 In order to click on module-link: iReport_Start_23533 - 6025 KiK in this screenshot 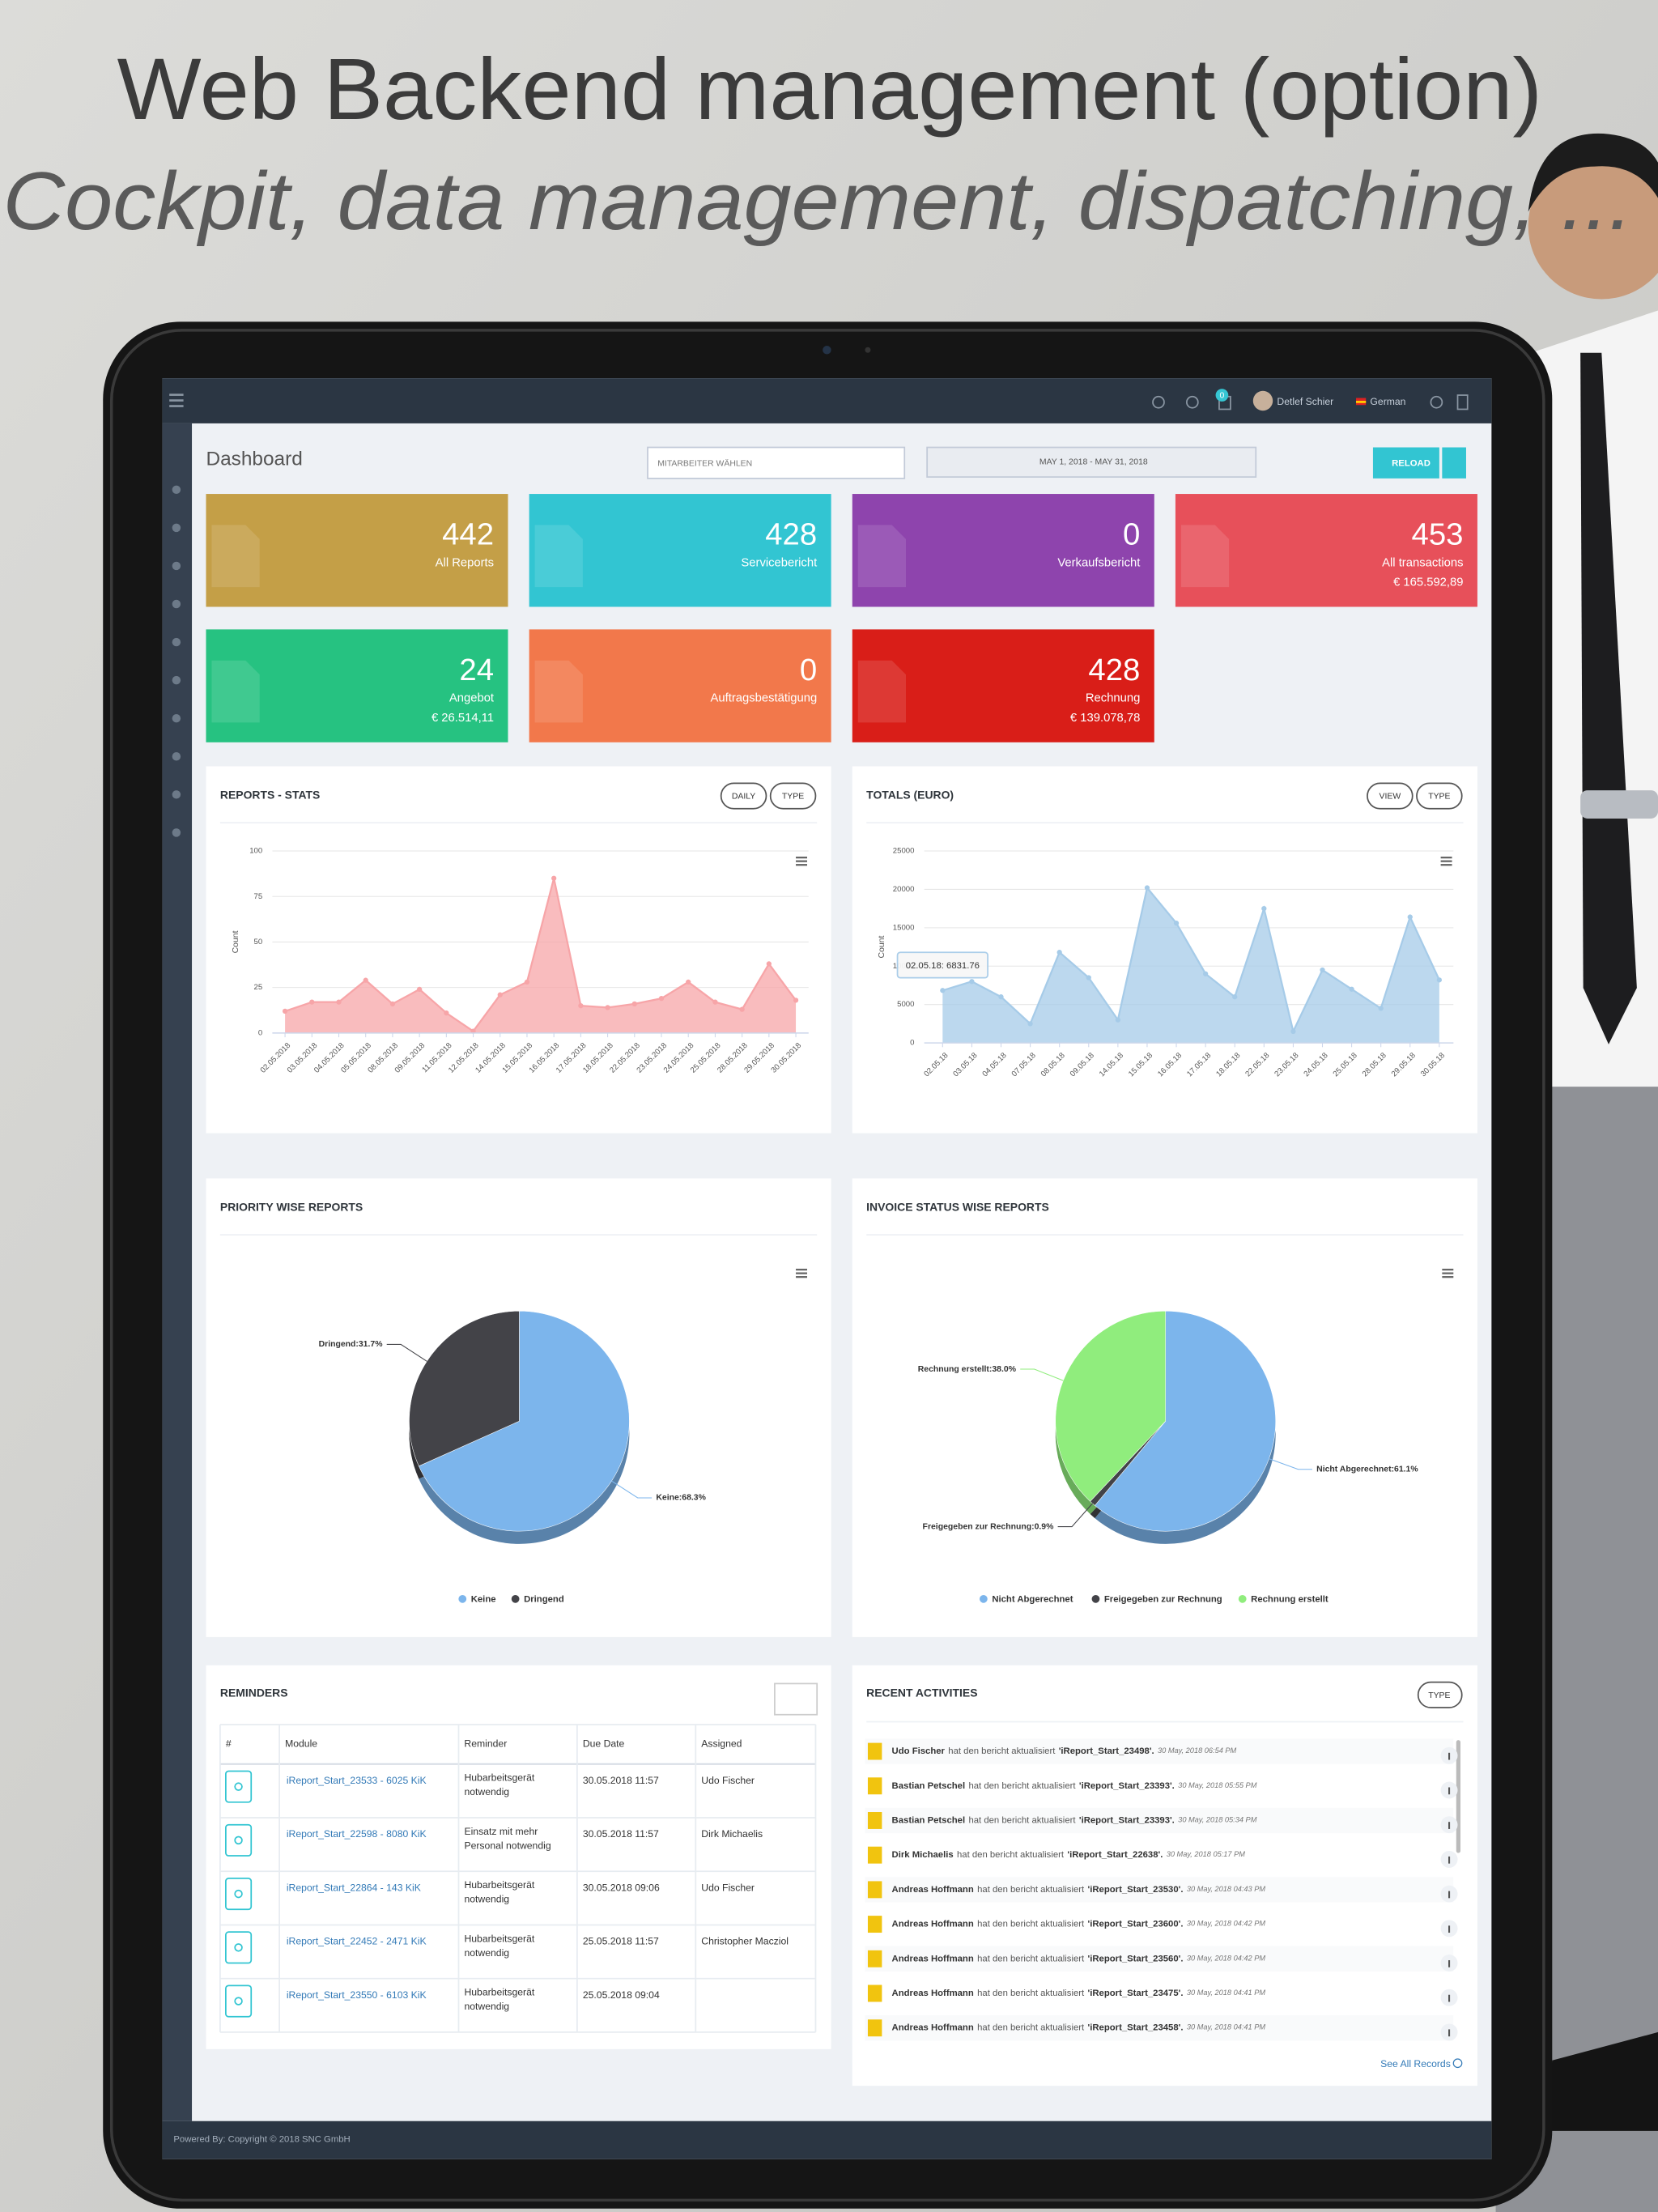, I will do `click(357, 1780)`.